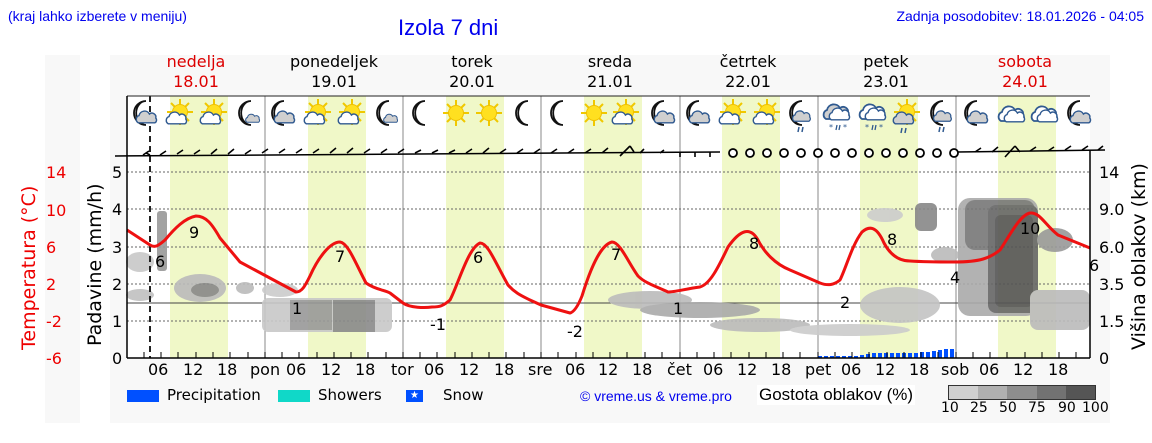  What do you see at coordinates (610, 71) in the screenshot?
I see `day-label-wednesday: sreda 21.01` at bounding box center [610, 71].